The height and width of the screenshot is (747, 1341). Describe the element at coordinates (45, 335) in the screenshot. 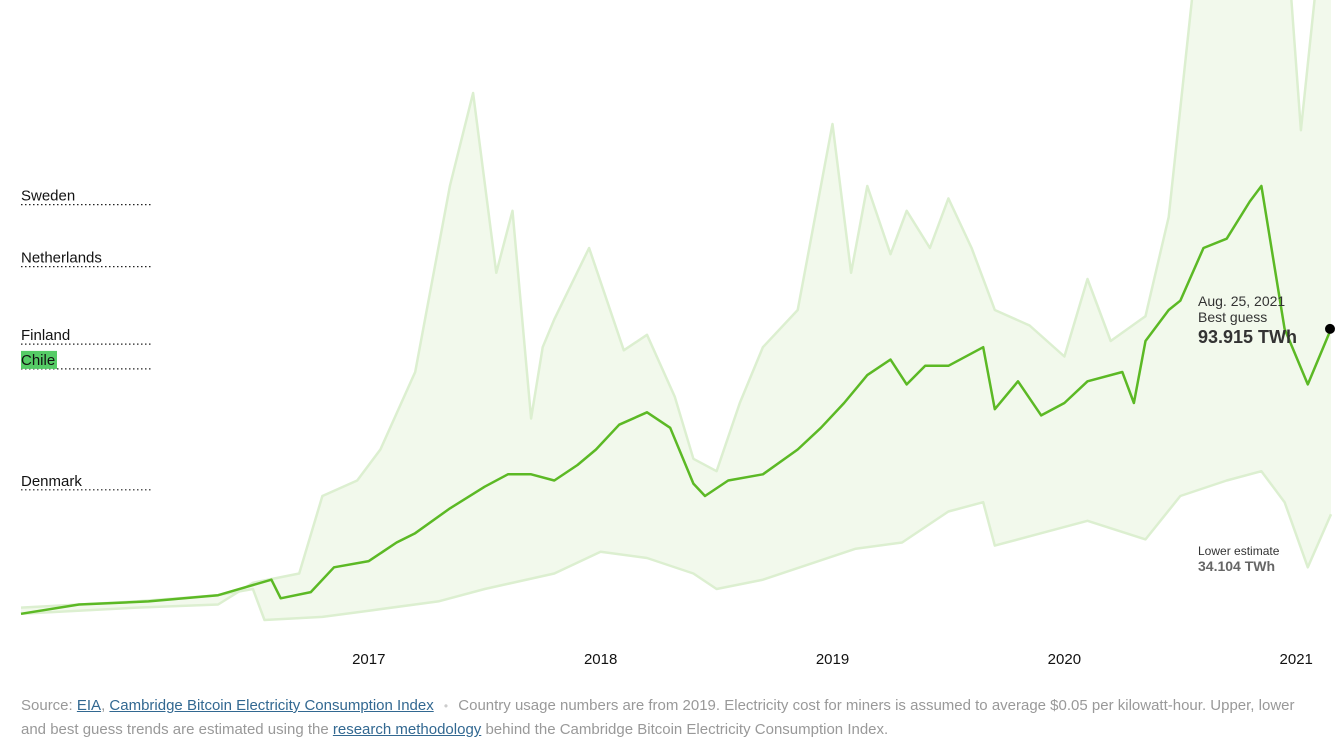

I see `reference-label-finland: Finland` at that location.